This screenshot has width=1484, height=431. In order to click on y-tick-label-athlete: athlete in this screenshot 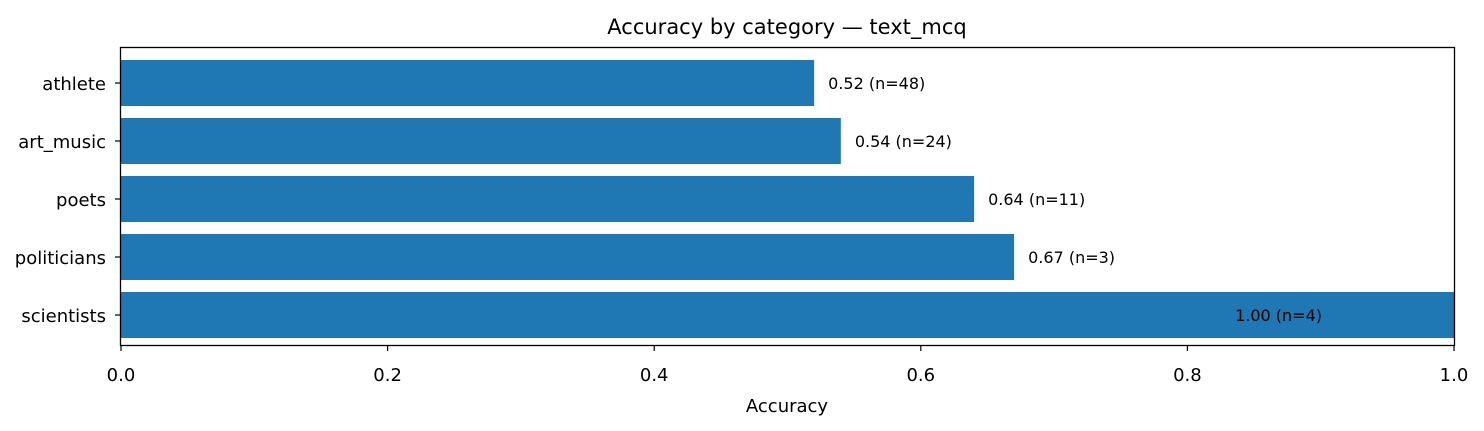, I will do `click(74, 84)`.